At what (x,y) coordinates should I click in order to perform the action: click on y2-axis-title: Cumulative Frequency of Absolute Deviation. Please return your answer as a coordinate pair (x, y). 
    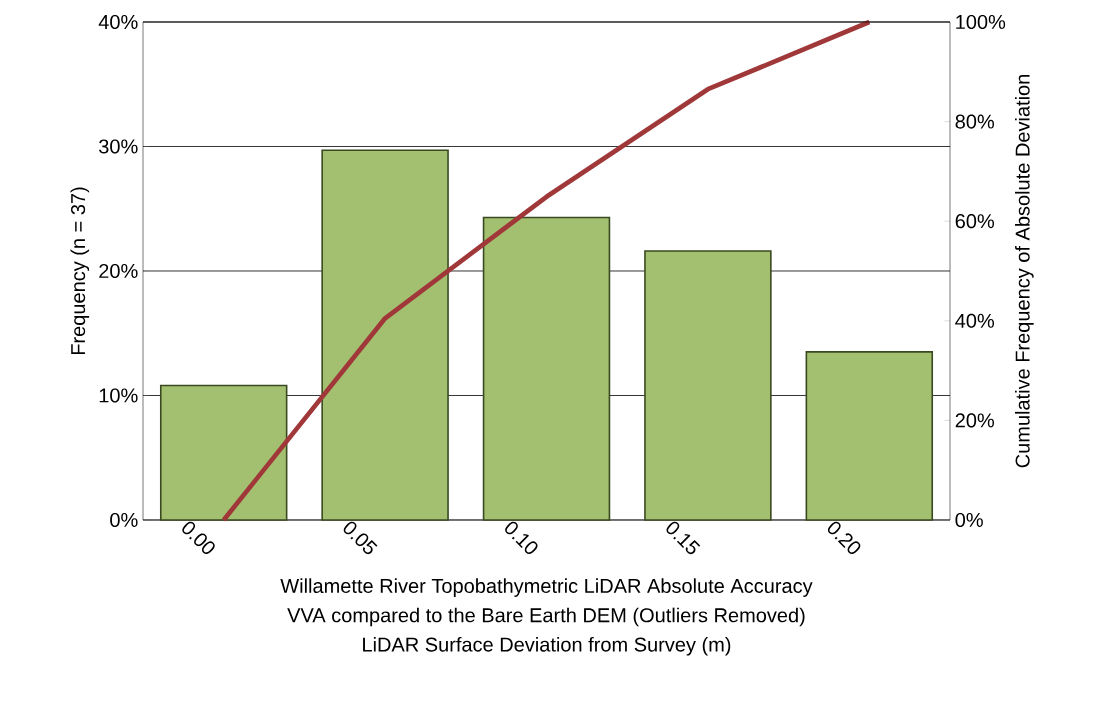
    Looking at the image, I should click on (1024, 271).